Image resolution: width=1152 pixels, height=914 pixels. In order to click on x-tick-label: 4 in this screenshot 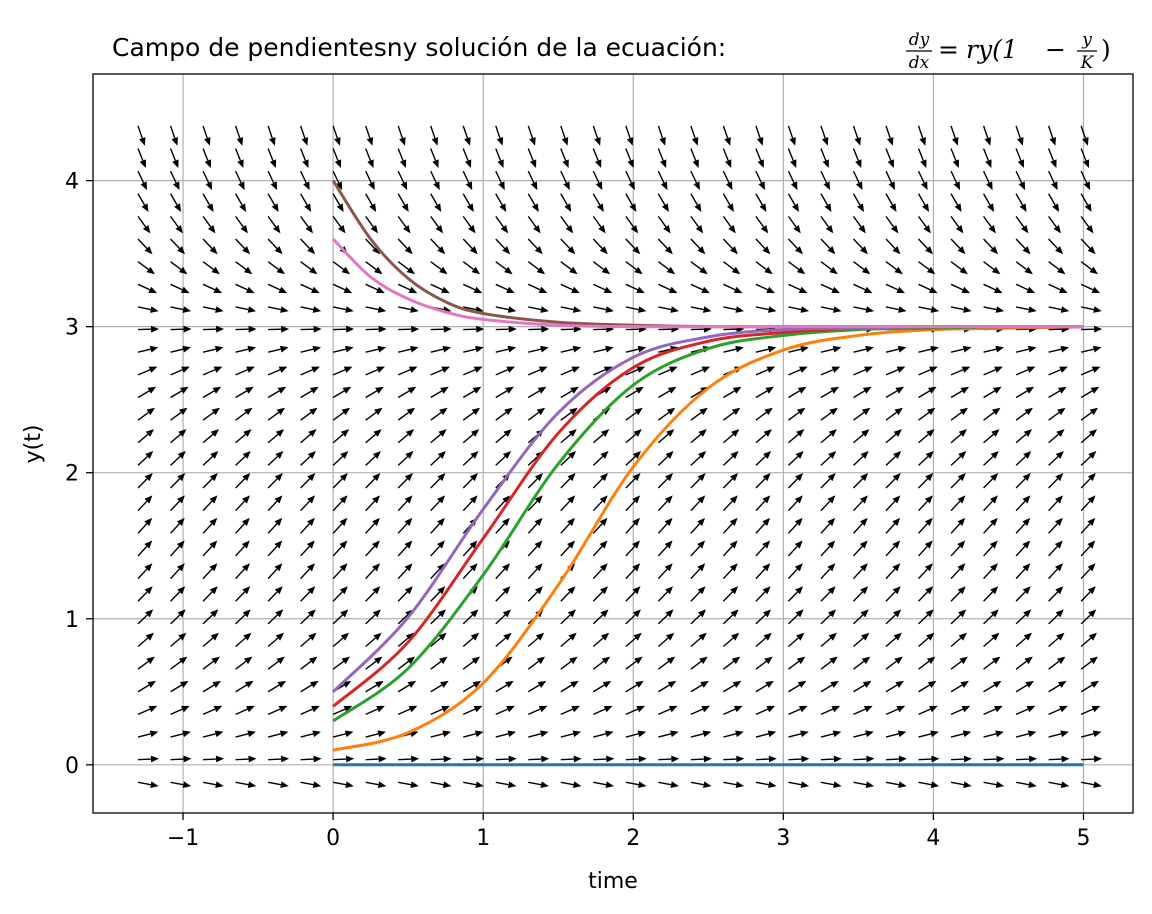, I will do `click(933, 838)`.